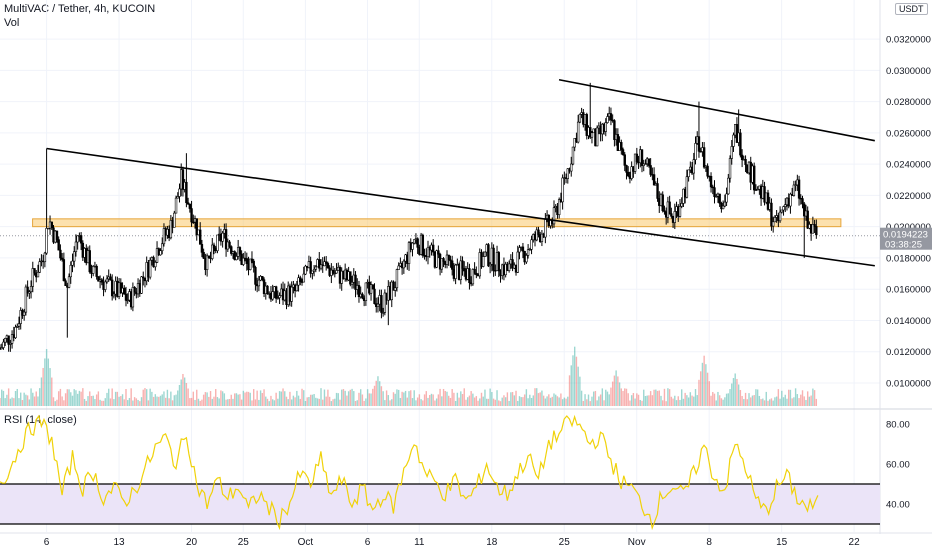  I want to click on price-tick-label: 0.0160000, so click(908, 290).